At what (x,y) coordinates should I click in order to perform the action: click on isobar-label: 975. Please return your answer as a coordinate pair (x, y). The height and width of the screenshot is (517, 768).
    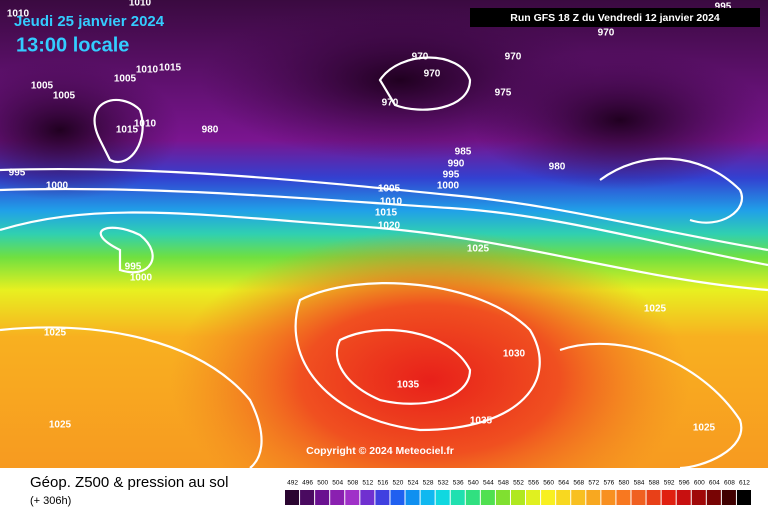
    Looking at the image, I should click on (503, 93).